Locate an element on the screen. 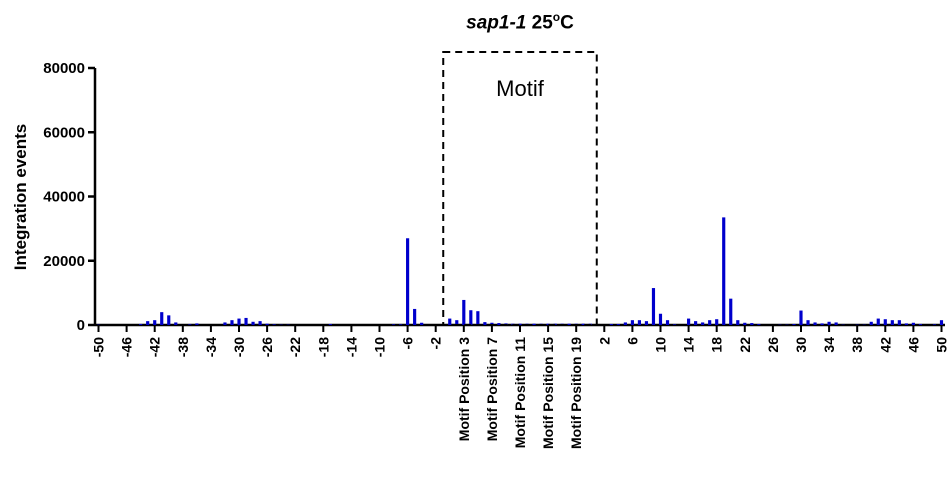 The image size is (947, 485). x-tick-label: Motif Position 7 is located at coordinates (492, 389).